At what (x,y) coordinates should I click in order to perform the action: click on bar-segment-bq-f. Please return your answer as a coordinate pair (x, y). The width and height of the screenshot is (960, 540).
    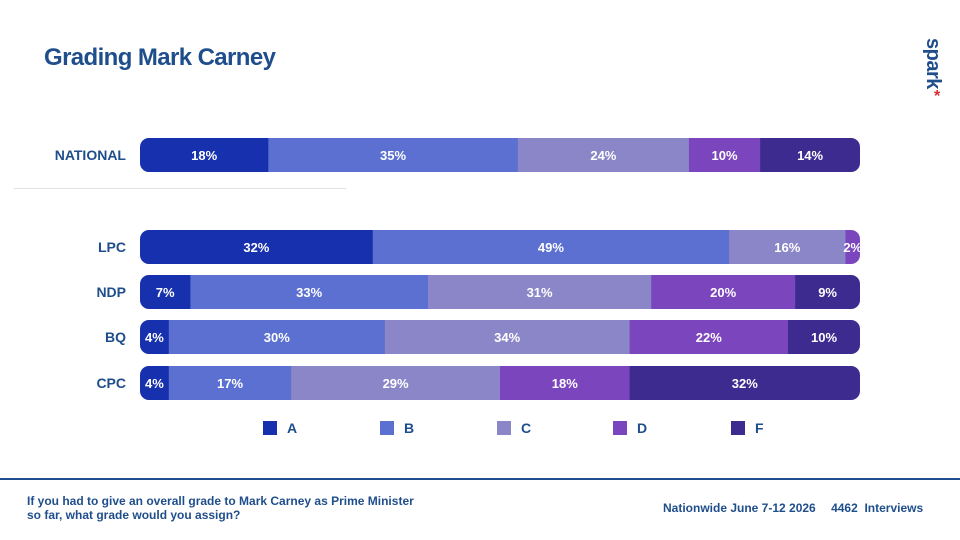
    Looking at the image, I should click on (824, 337).